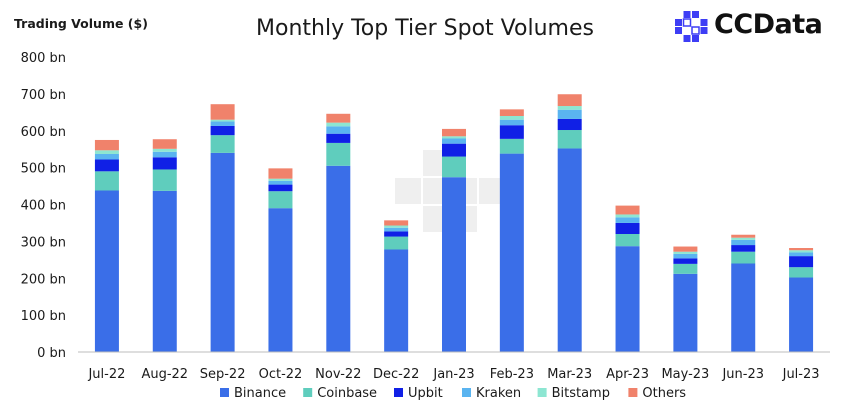  What do you see at coordinates (106, 374) in the screenshot?
I see `x-tick-label: Jul-22` at bounding box center [106, 374].